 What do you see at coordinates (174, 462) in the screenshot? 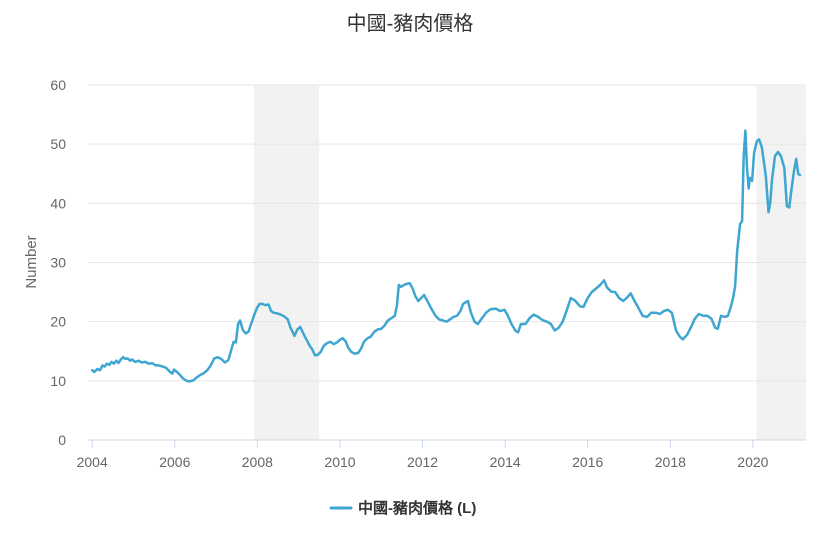
I see `x-tick-label: 2006` at bounding box center [174, 462].